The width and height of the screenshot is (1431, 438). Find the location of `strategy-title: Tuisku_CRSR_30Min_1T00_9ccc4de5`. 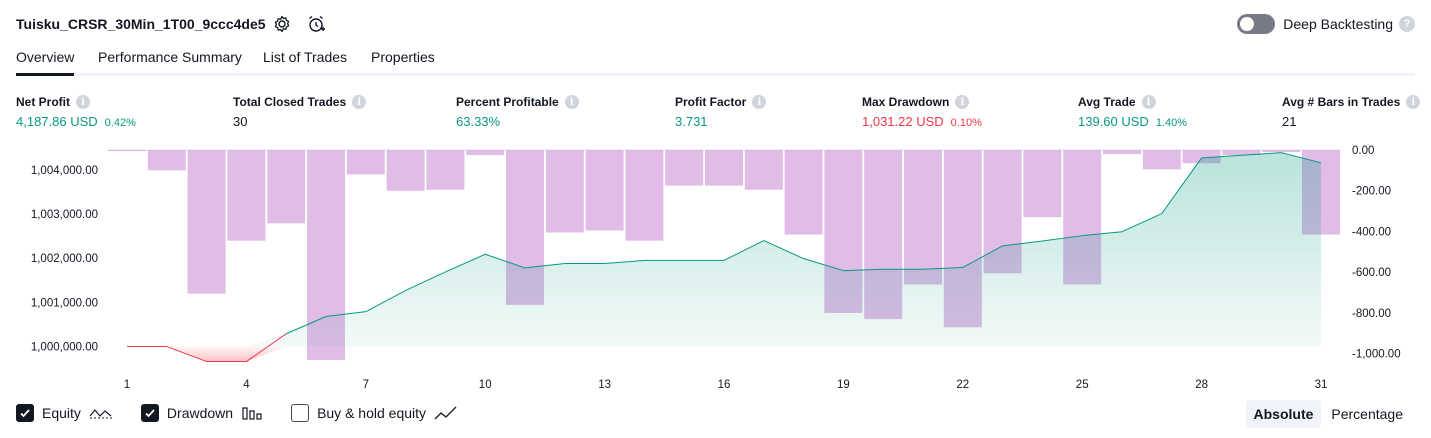

strategy-title: Tuisku_CRSR_30Min_1T00_9ccc4de5 is located at coordinates (141, 24).